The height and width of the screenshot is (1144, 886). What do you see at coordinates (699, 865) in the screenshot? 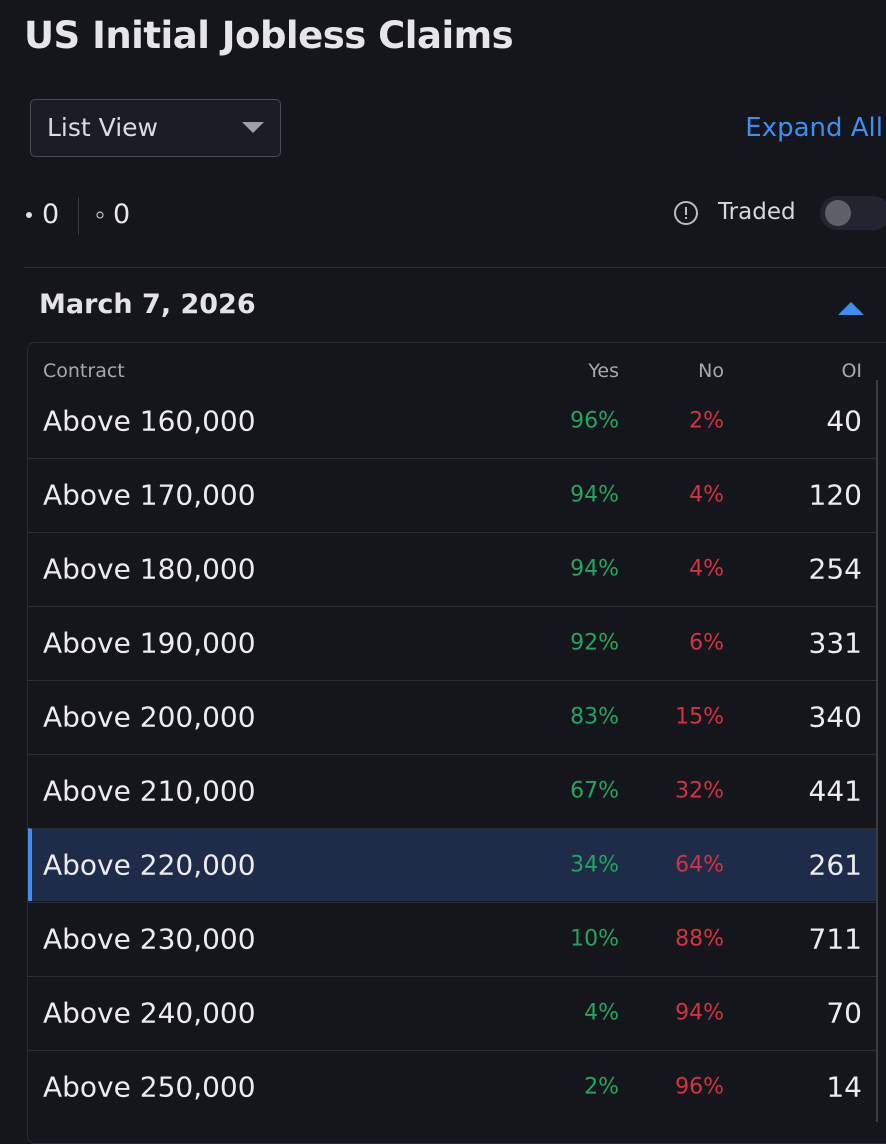
I see `no-price: 64%` at bounding box center [699, 865].